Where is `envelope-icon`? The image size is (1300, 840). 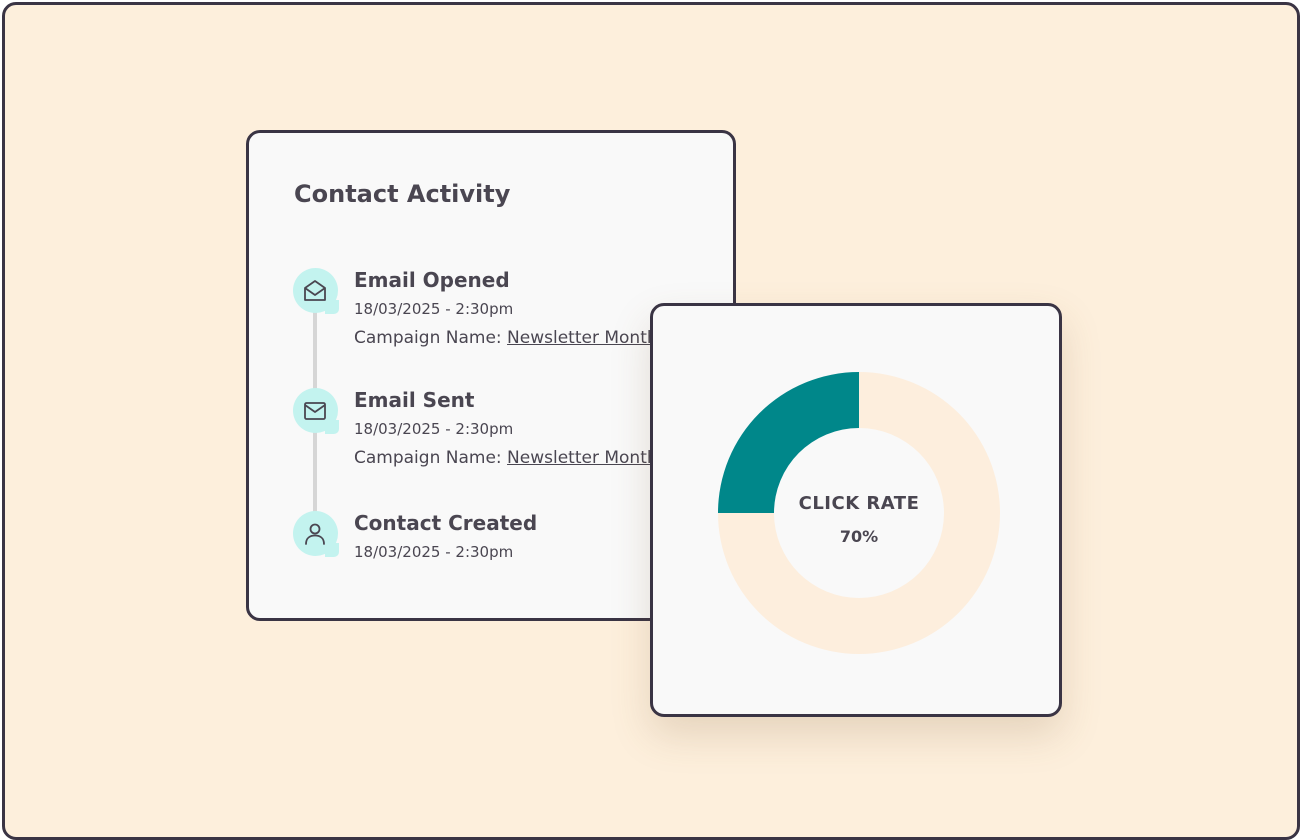 envelope-icon is located at coordinates (316, 411).